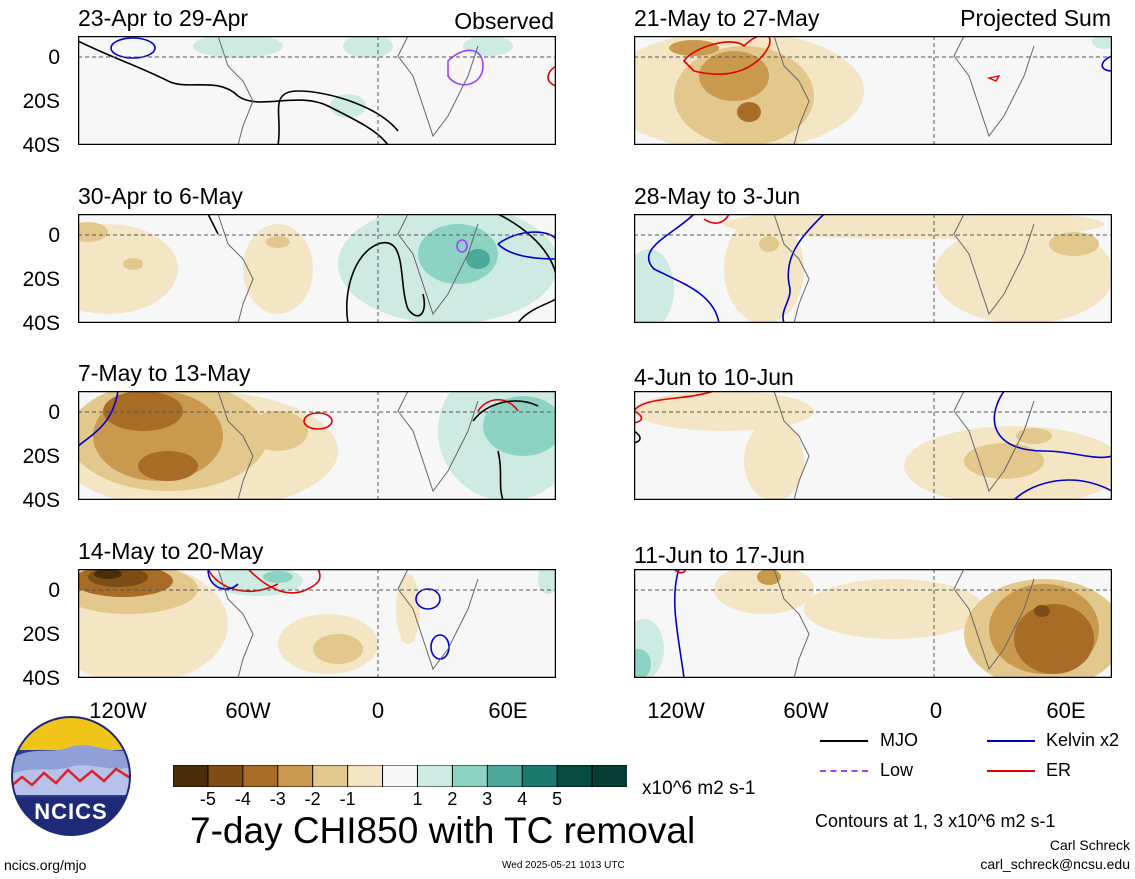  I want to click on colorbar-tick-label: -2, so click(312, 799).